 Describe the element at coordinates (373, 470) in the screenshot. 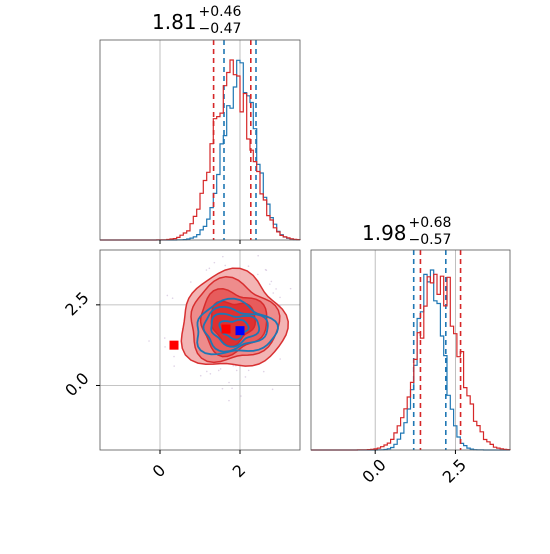

I see `right-histogram-x-tick-label: 0.0` at that location.